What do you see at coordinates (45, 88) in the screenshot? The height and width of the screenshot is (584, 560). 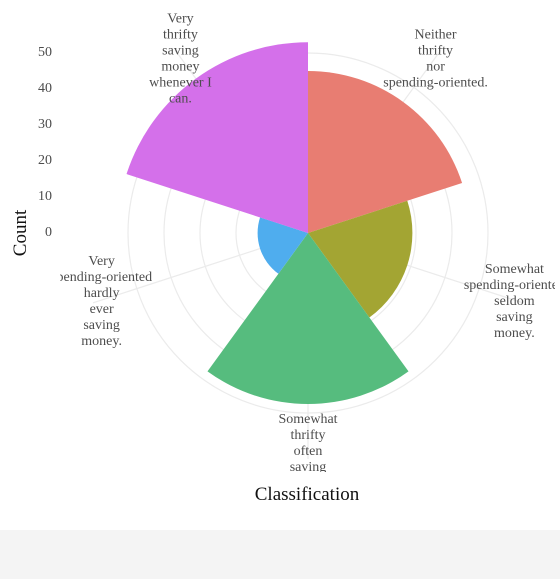 I see `y-tick-label: 40` at bounding box center [45, 88].